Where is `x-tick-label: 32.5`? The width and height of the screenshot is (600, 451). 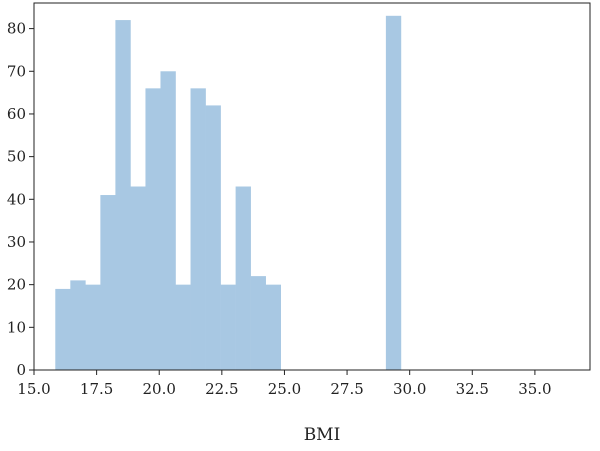
x-tick-label: 32.5 is located at coordinates (472, 389).